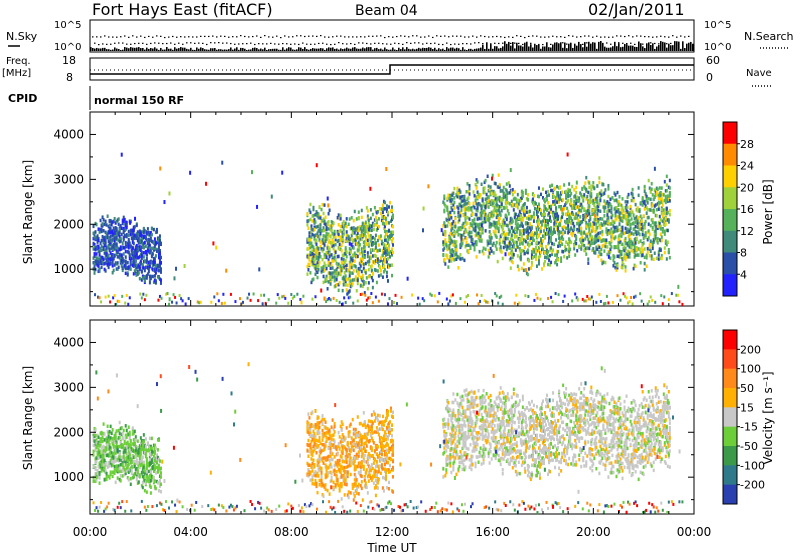 The height and width of the screenshot is (554, 800). I want to click on colorbar-segment, so click(730, 285).